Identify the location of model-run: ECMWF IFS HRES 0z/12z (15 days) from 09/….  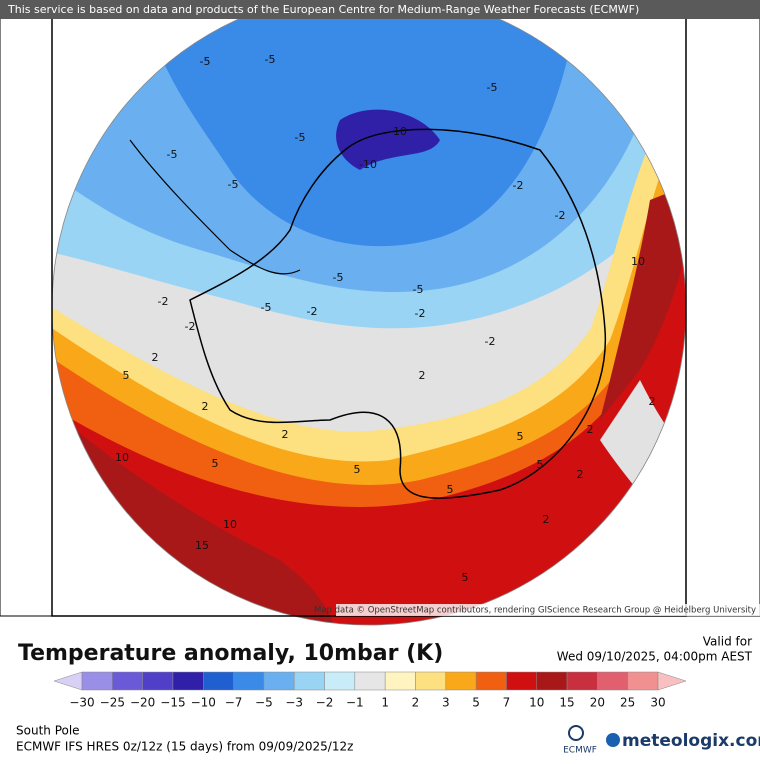
(184, 747).